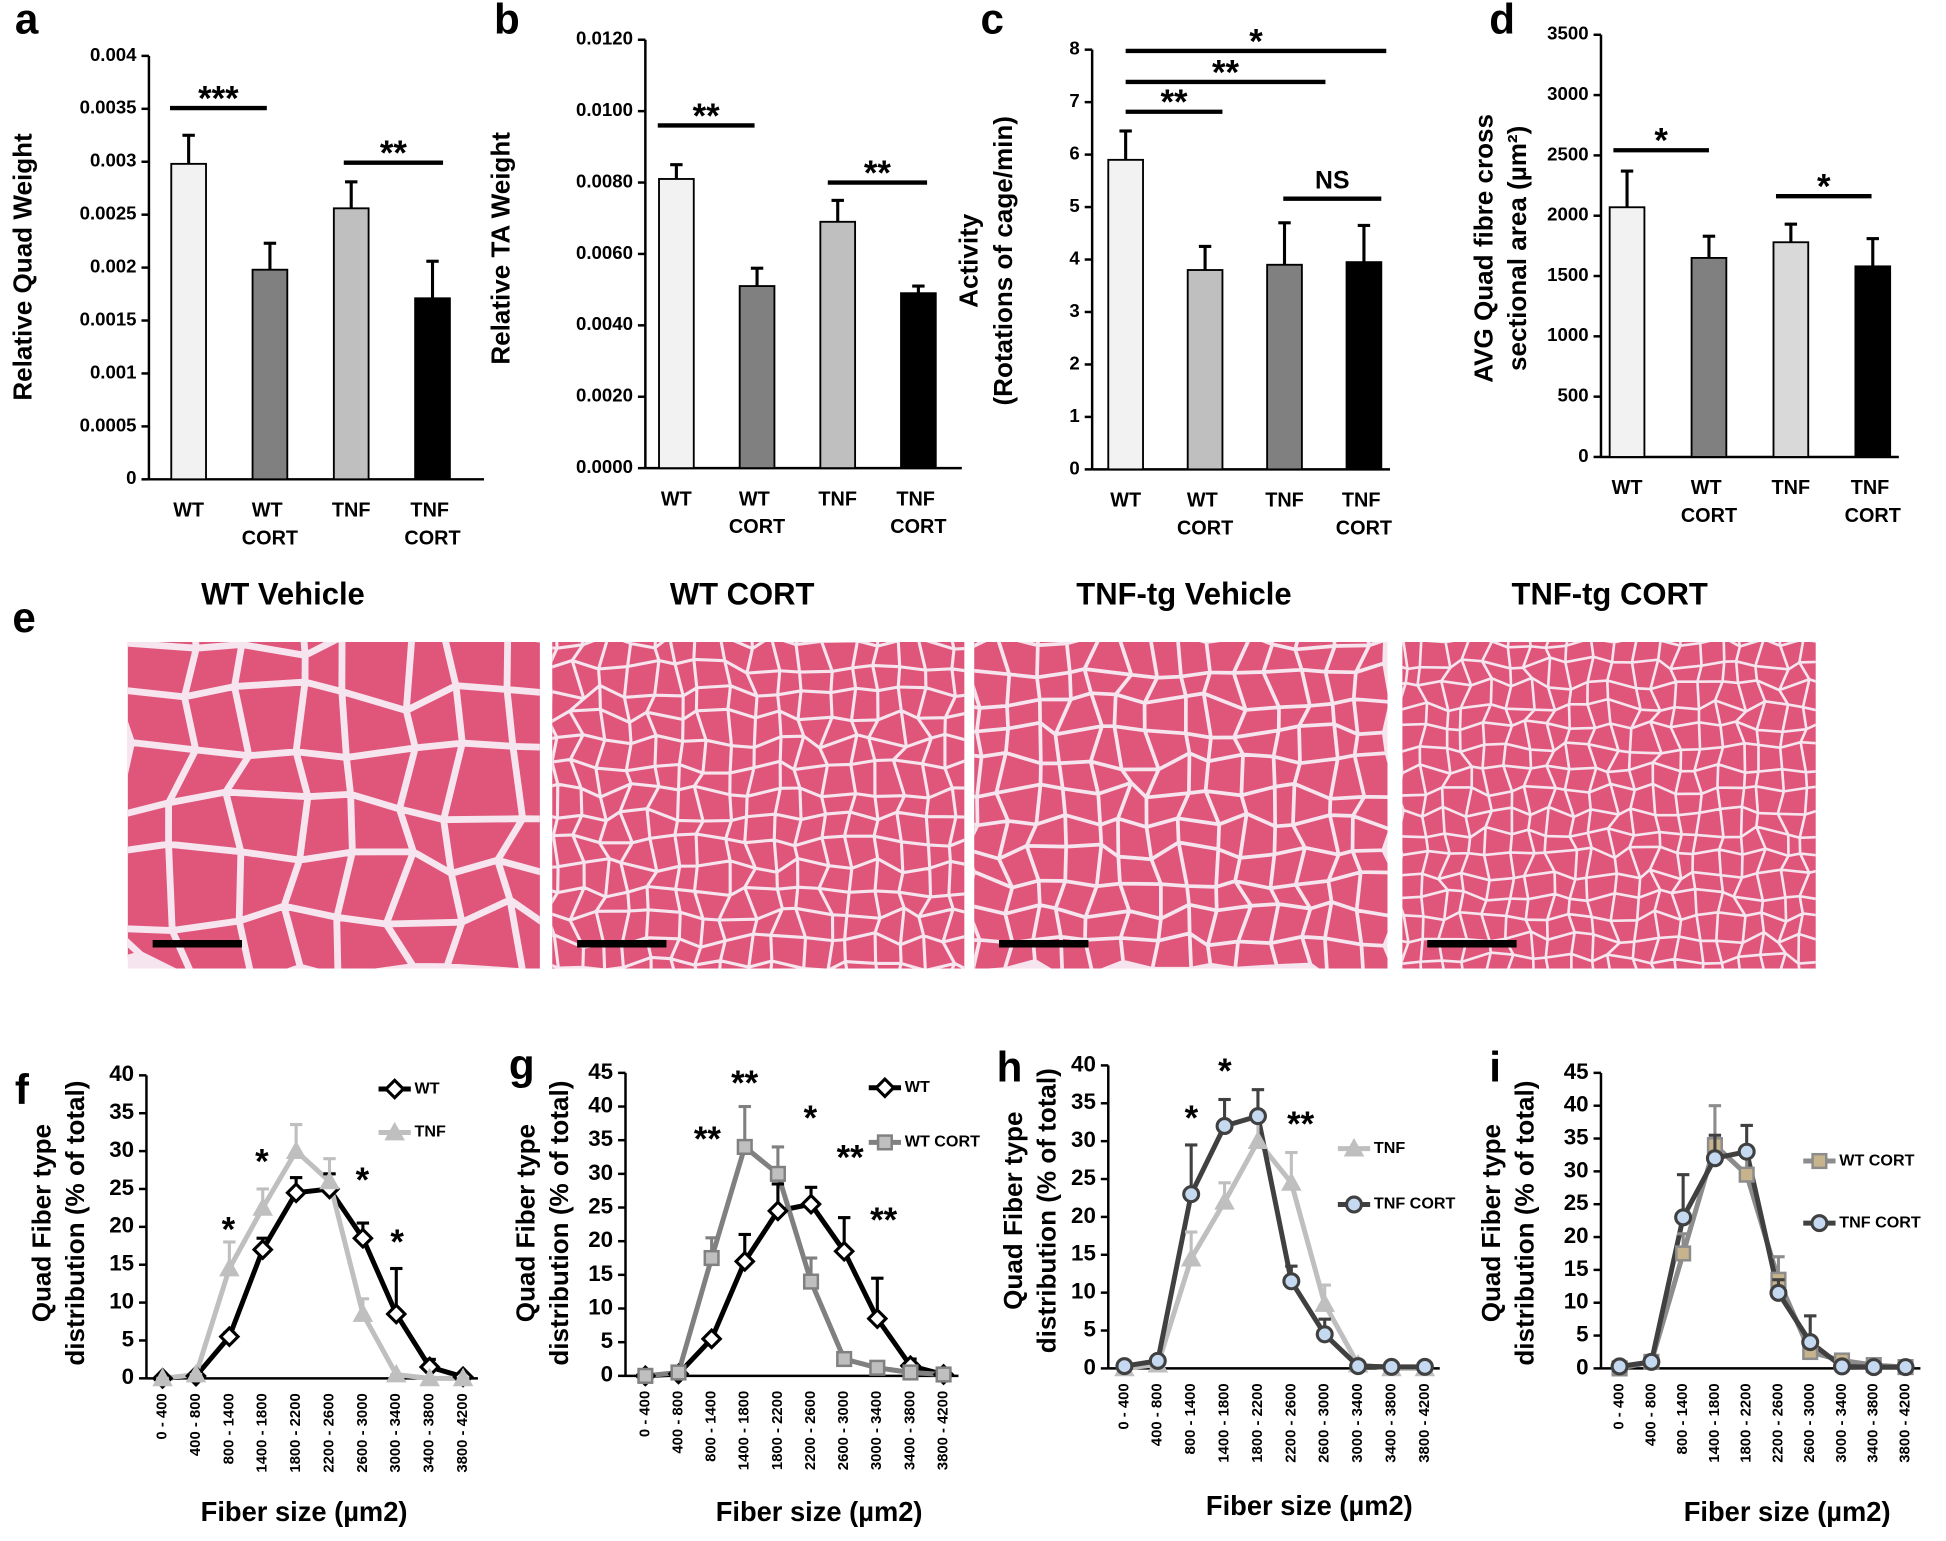 The height and width of the screenshot is (1541, 1946). Describe the element at coordinates (218, 100) in the screenshot. I see `significance-label: ***` at that location.